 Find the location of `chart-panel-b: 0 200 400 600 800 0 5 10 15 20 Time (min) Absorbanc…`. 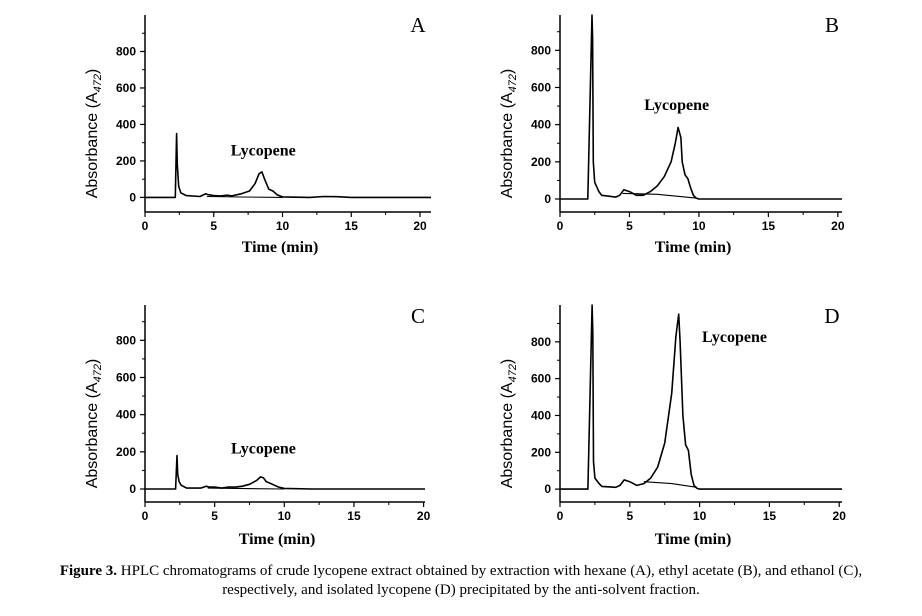

chart-panel-b: 0 200 400 600 800 0 5 10 15 20 Time (min) Absorbanc… is located at coordinates (672, 134).